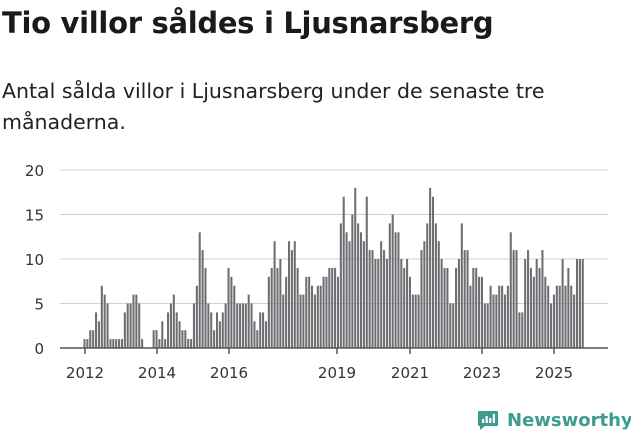  I want to click on newsworthy-logo: Newsworthy, so click(553, 420).